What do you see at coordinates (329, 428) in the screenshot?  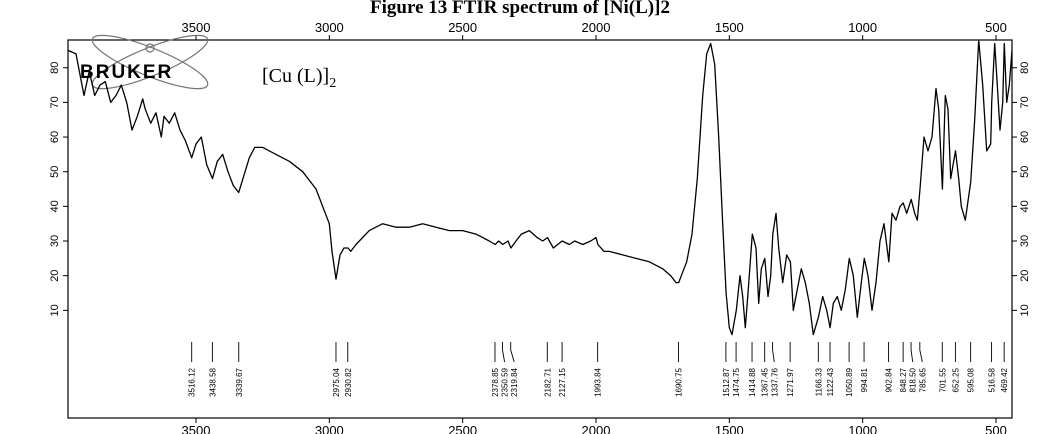 I see `x-tick-label-bottom: 3000` at bounding box center [329, 428].